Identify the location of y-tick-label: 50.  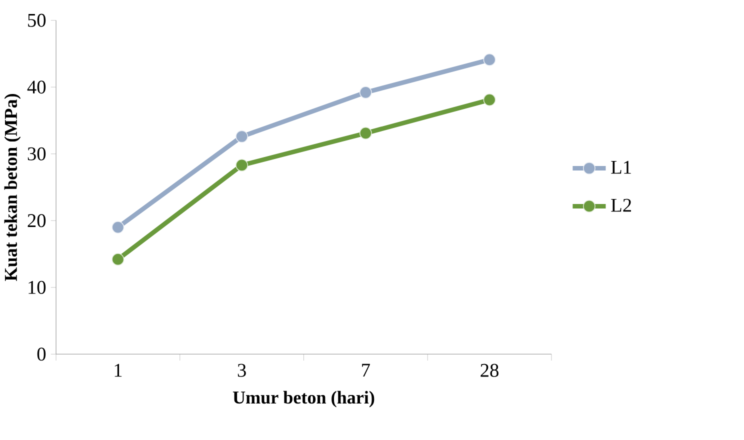
(37, 20).